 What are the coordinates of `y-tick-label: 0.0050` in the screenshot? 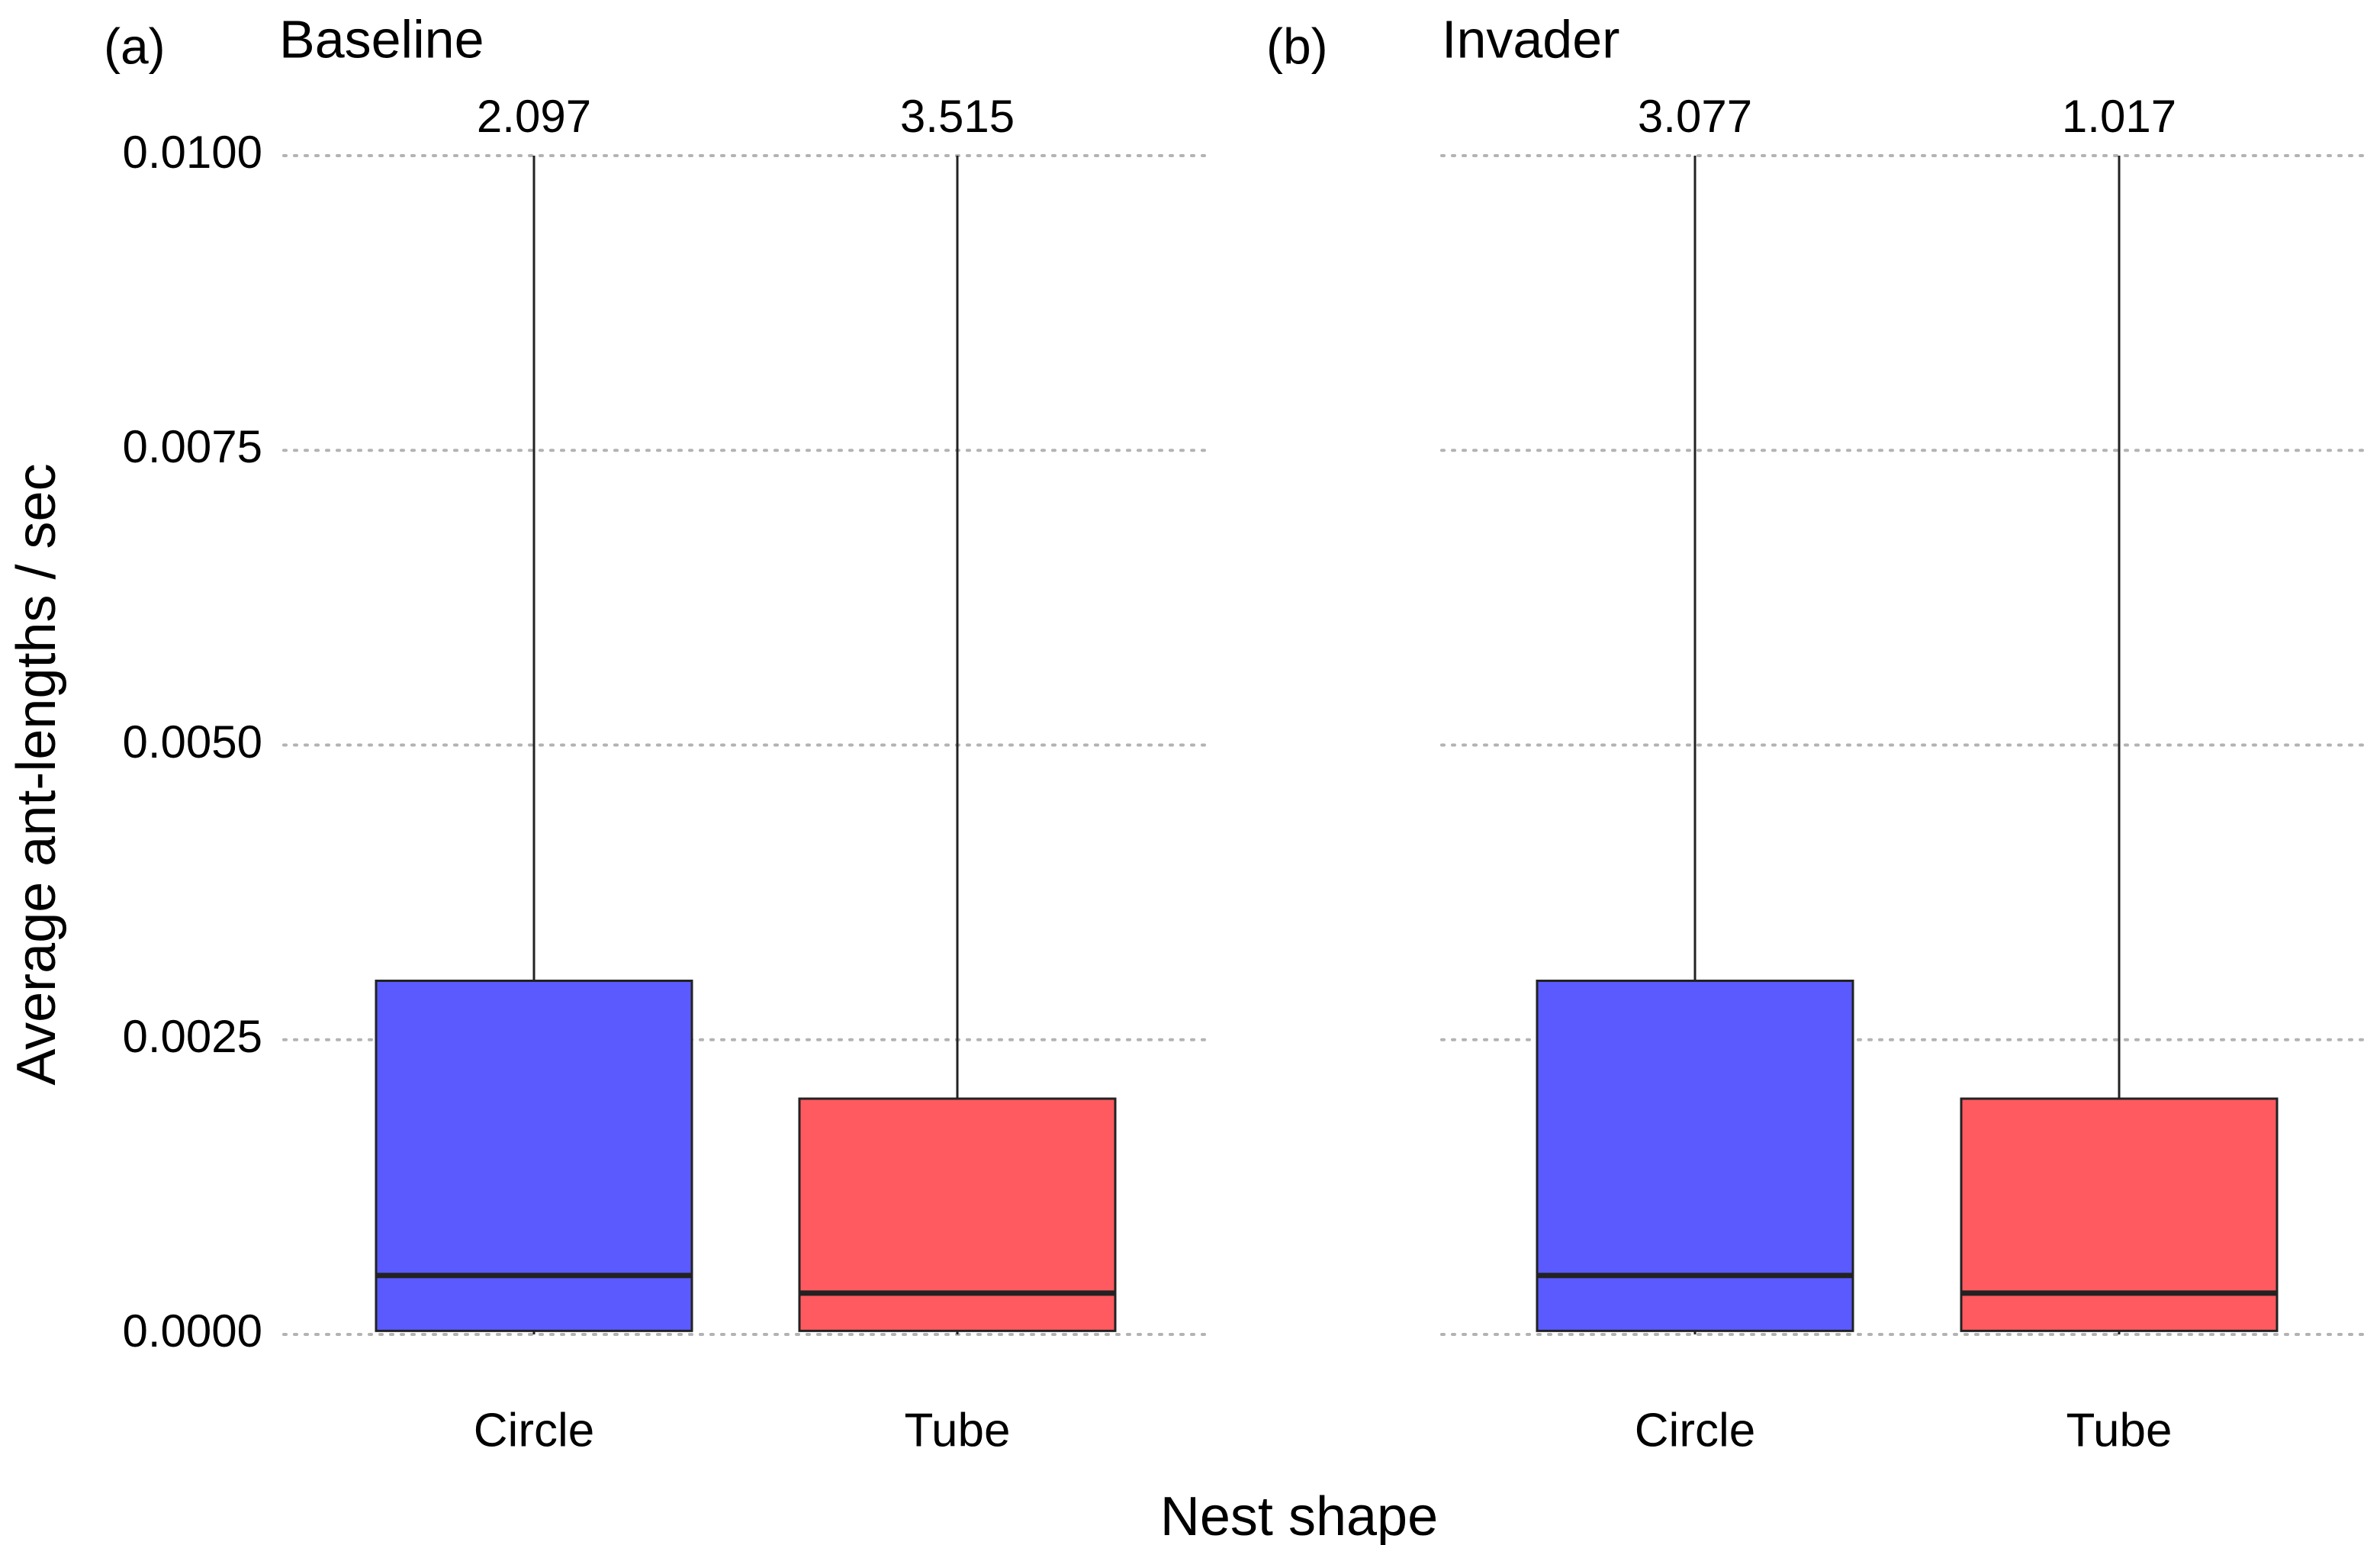 It's located at (192, 742).